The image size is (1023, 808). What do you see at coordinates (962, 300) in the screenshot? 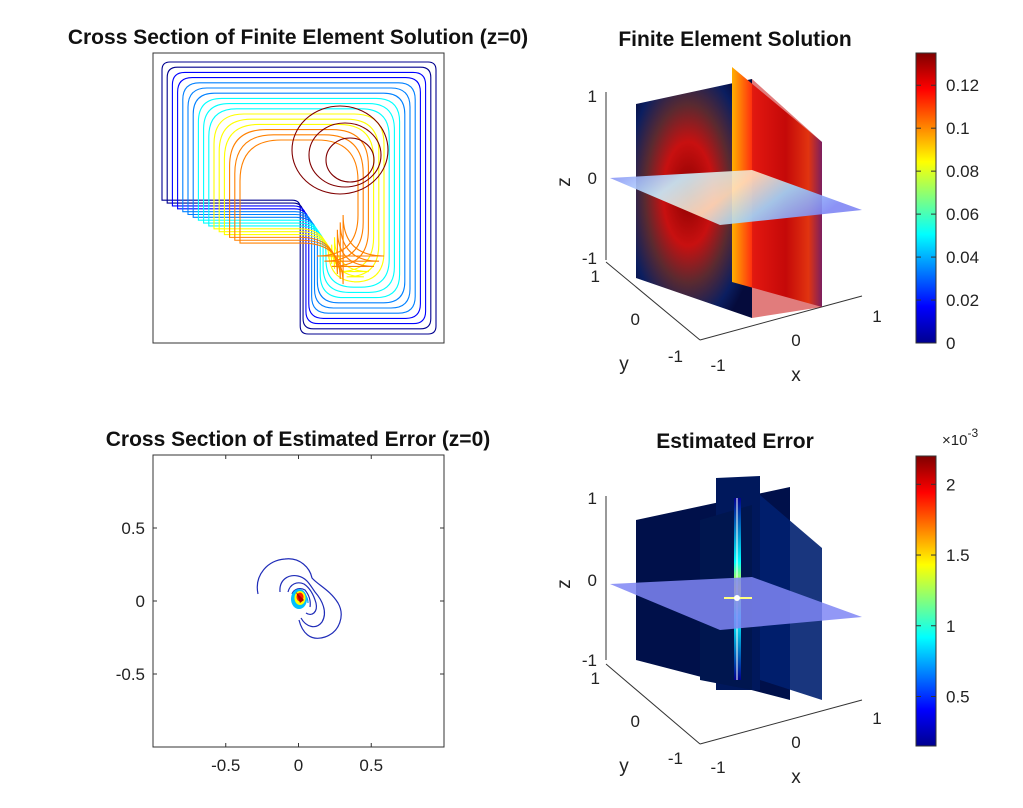
I see `colorbar-tick-label: 0.02` at bounding box center [962, 300].